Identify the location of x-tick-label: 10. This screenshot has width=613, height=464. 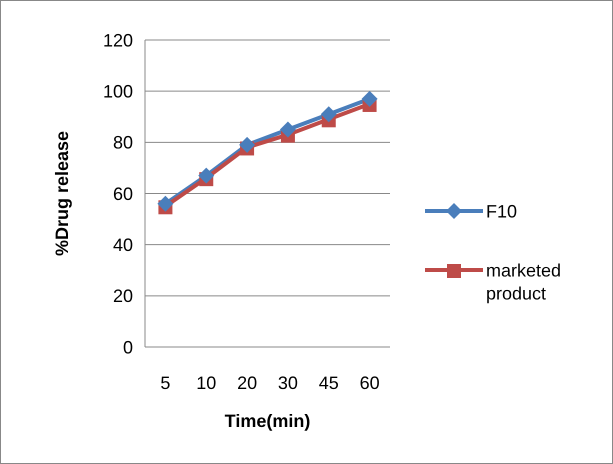
(206, 383).